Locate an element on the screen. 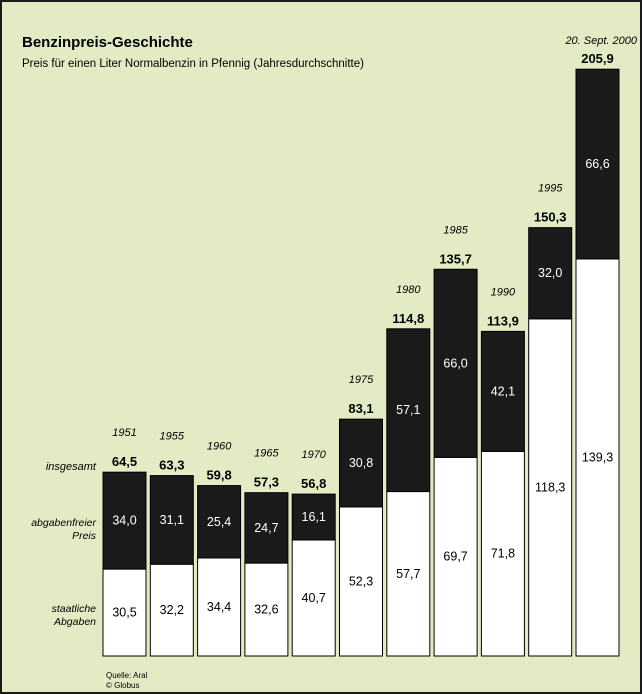 The height and width of the screenshot is (694, 642). year-label: 1965 is located at coordinates (266, 454).